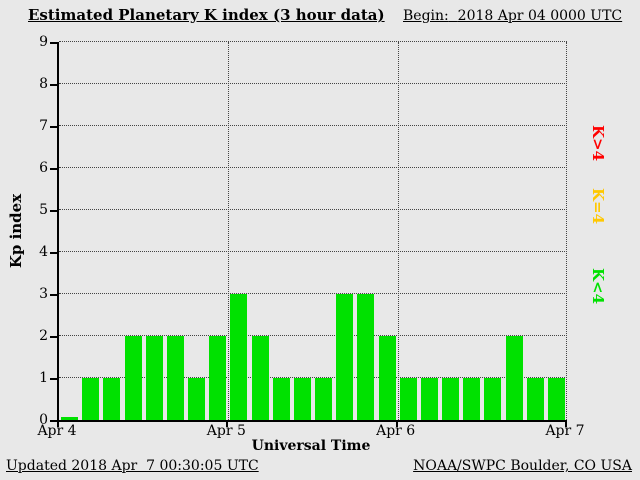 The height and width of the screenshot is (480, 640). Describe the element at coordinates (598, 286) in the screenshot. I see `legend-label-k-less-than-4: K<4` at that location.